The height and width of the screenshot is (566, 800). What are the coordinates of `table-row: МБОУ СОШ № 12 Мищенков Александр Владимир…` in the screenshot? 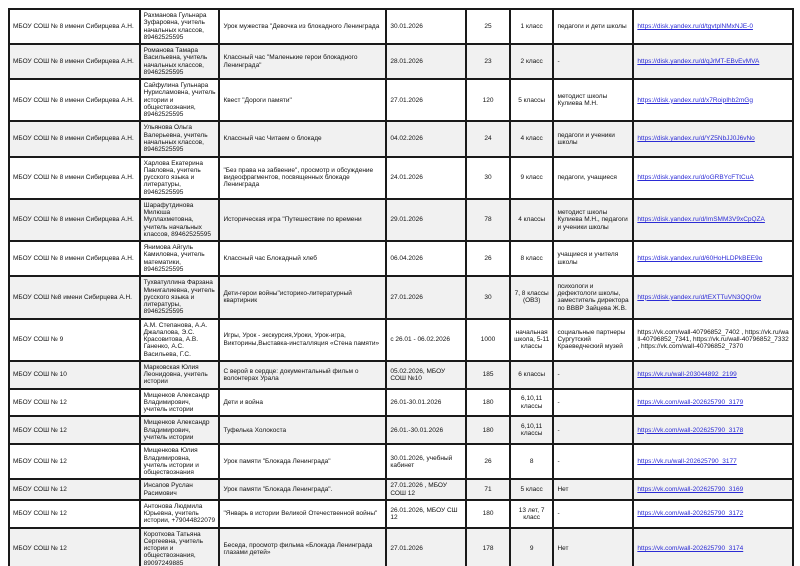 It's located at (401, 402).